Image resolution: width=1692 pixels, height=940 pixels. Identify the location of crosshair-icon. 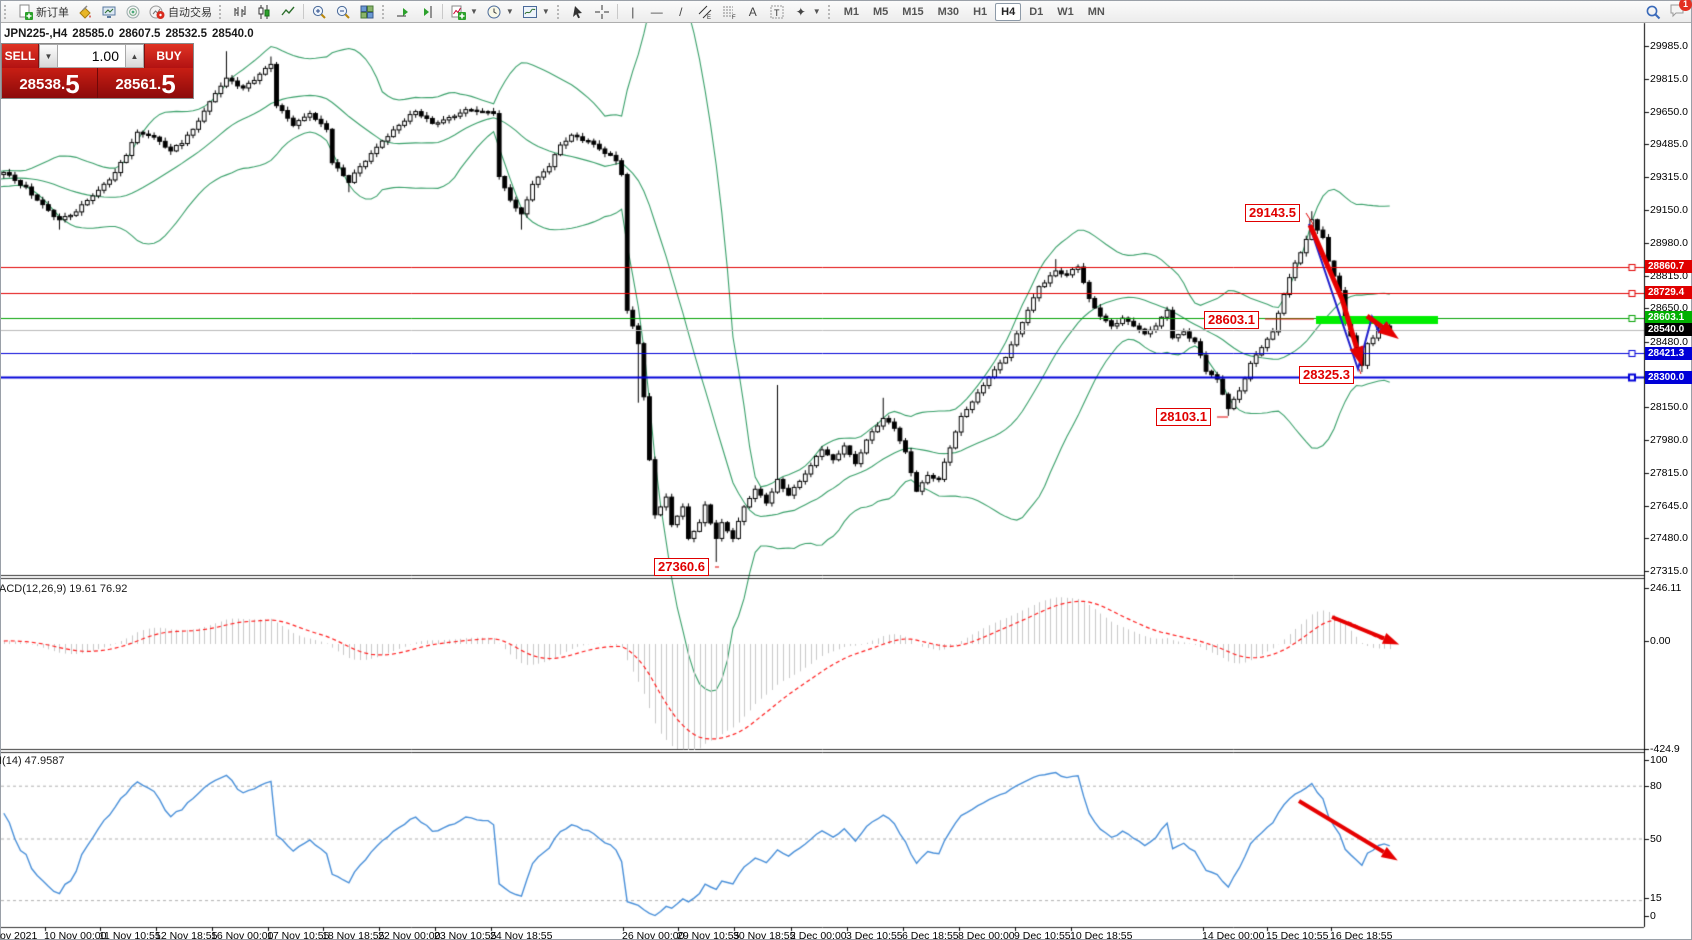
(601, 11).